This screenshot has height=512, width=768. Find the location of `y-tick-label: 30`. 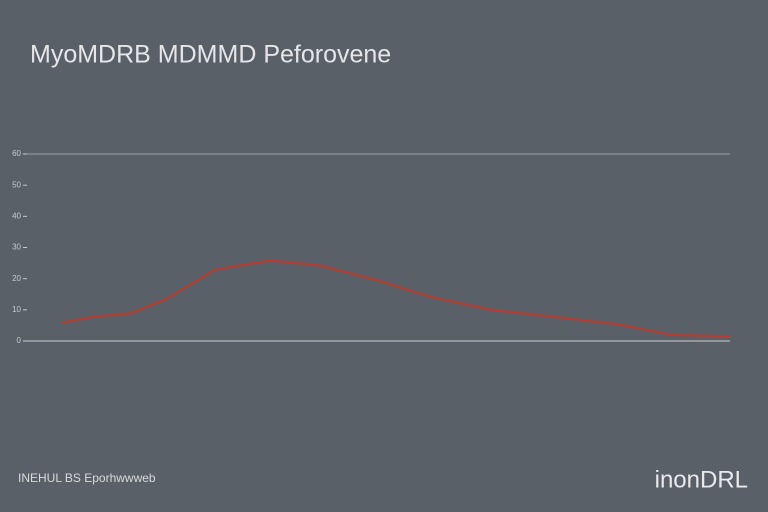

y-tick-label: 30 is located at coordinates (16, 247).